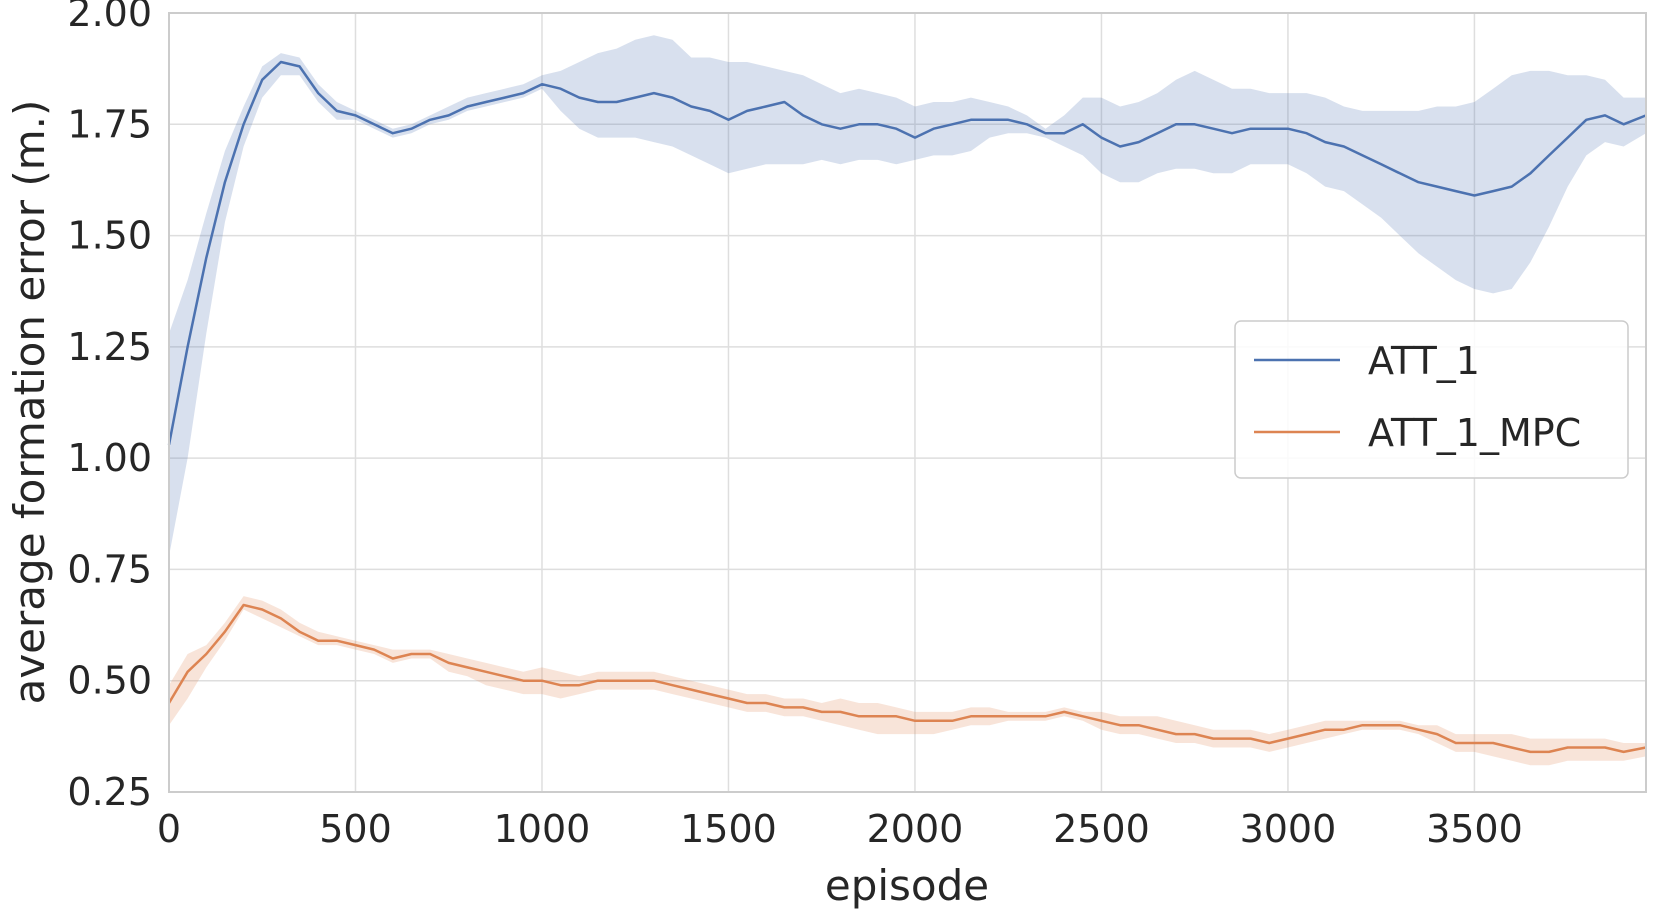  Describe the element at coordinates (1288, 829) in the screenshot. I see `x-tick-label-3000: 3000` at that location.